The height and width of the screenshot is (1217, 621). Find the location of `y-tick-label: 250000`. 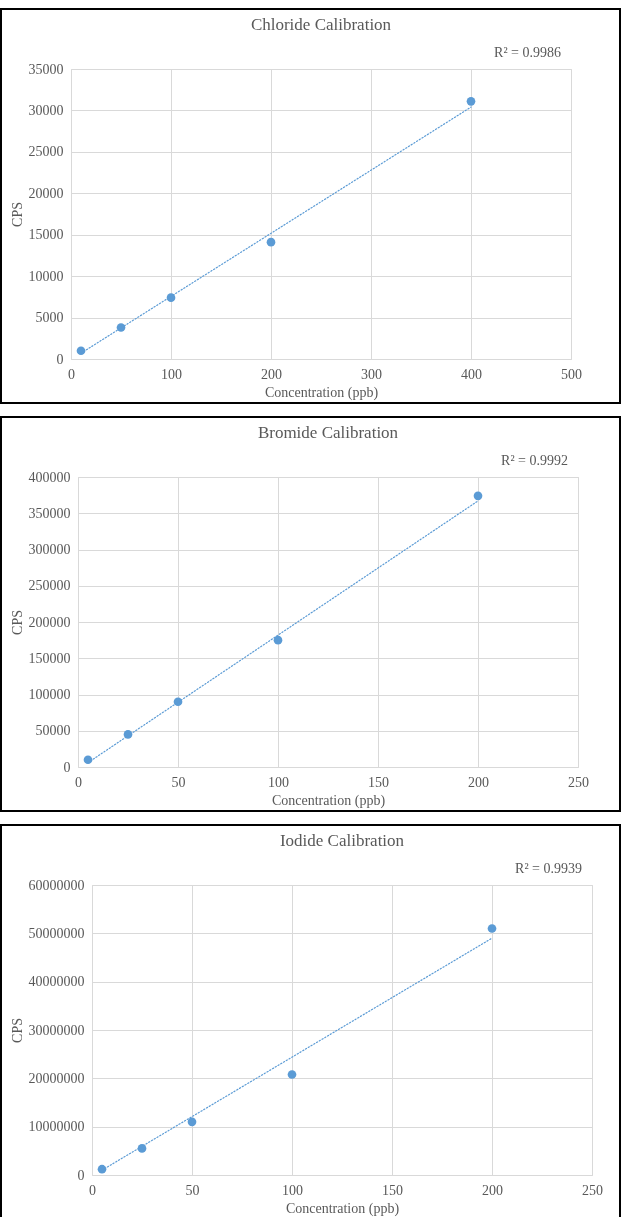

y-tick-label: 250000 is located at coordinates (49, 586).